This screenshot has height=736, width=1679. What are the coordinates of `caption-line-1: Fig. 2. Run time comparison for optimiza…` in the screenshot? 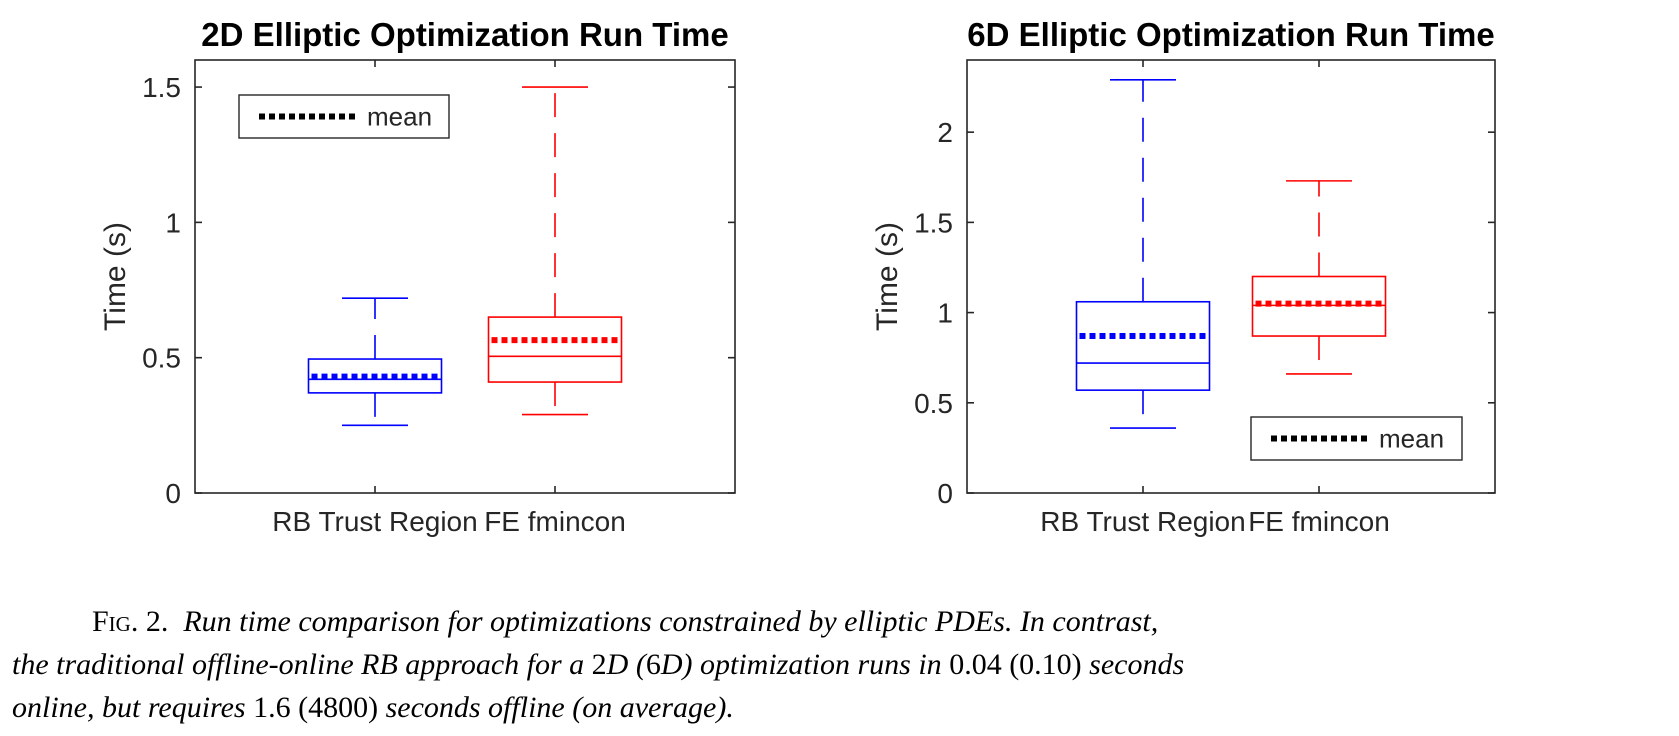 It's located at (839, 621).